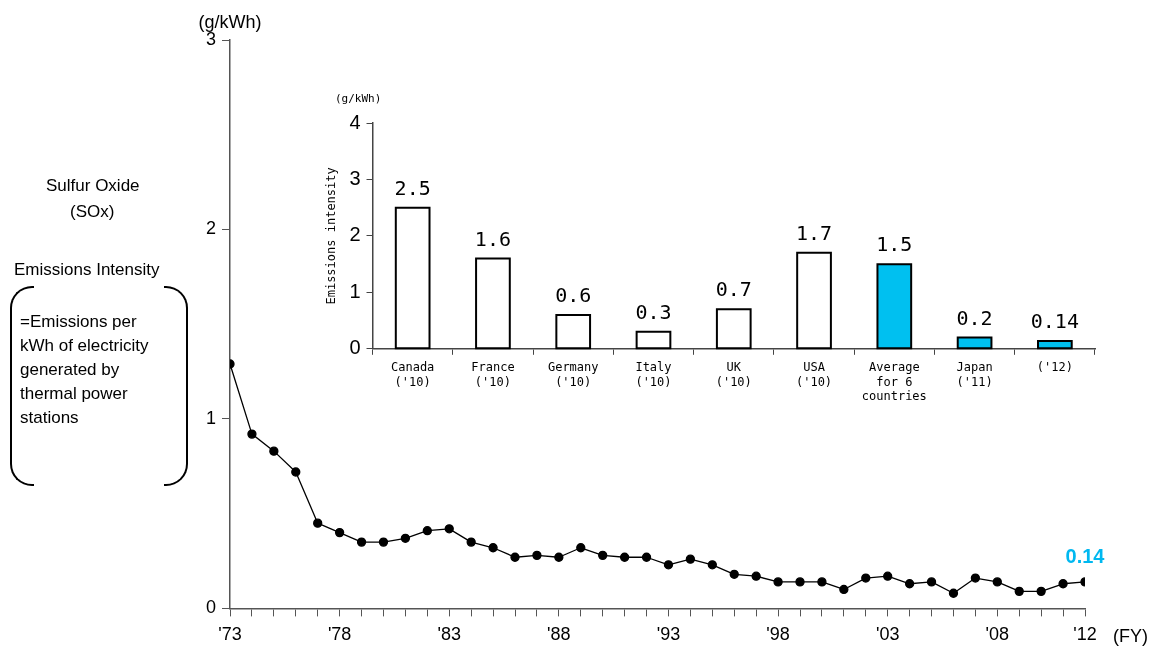  What do you see at coordinates (493, 374) in the screenshot?
I see `x-tick-label: France ('10)` at bounding box center [493, 374].